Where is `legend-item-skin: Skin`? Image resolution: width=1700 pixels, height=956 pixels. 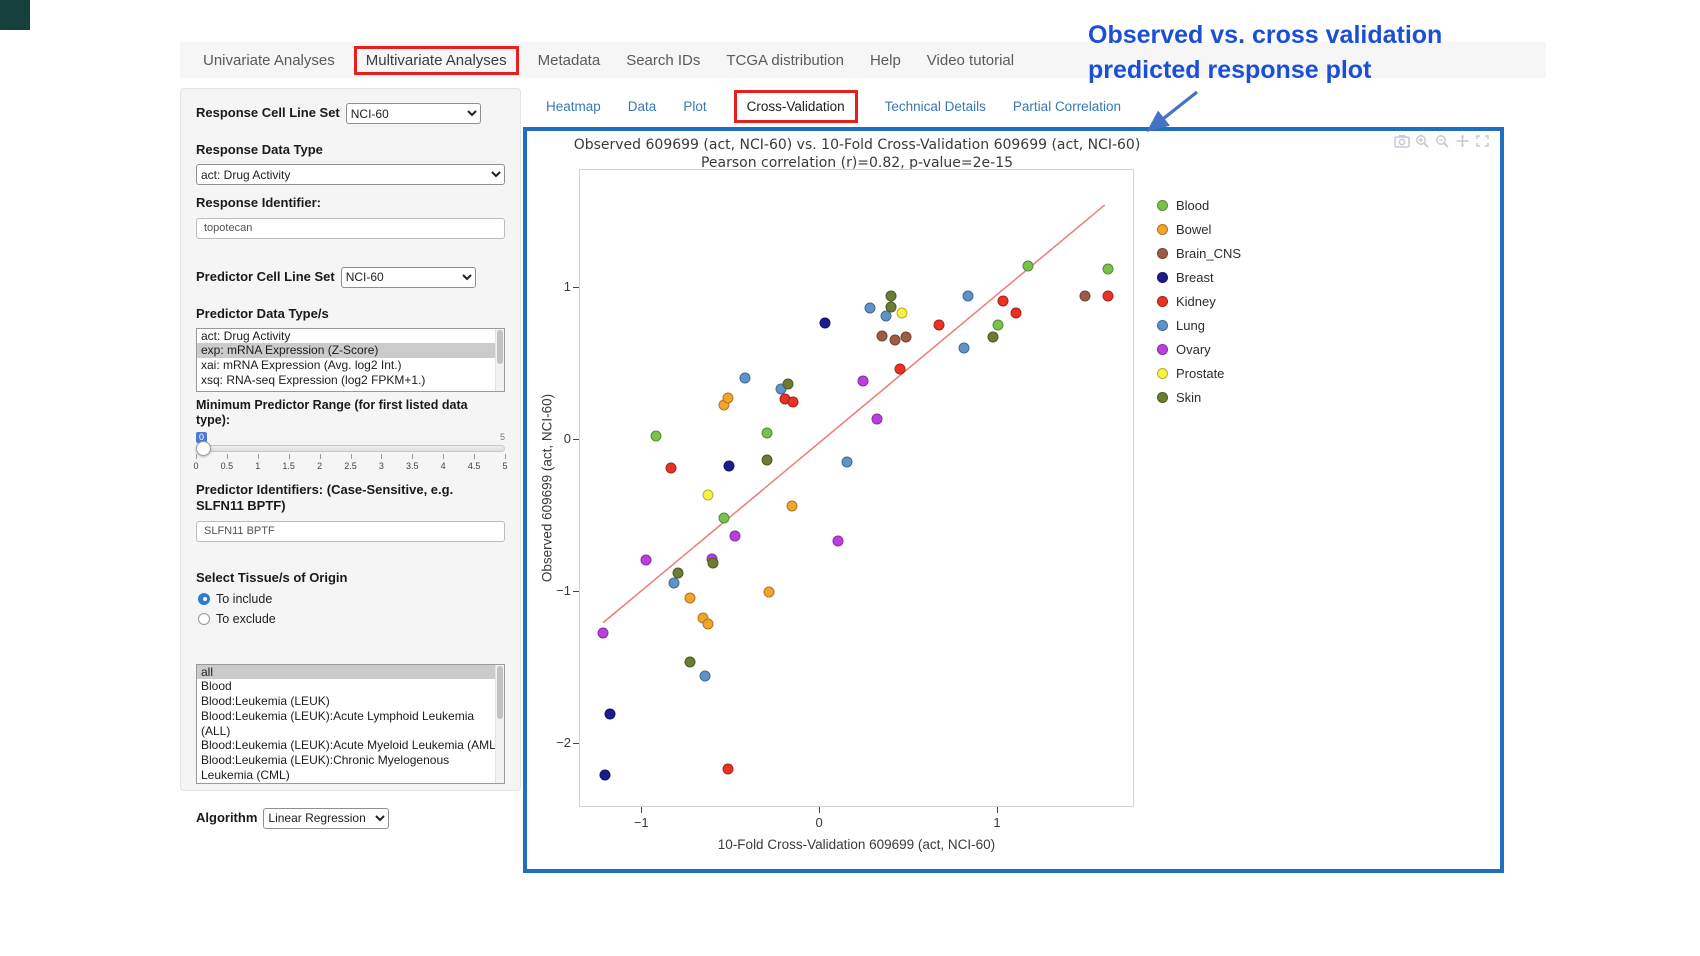
legend-item-skin: Skin is located at coordinates (1199, 397).